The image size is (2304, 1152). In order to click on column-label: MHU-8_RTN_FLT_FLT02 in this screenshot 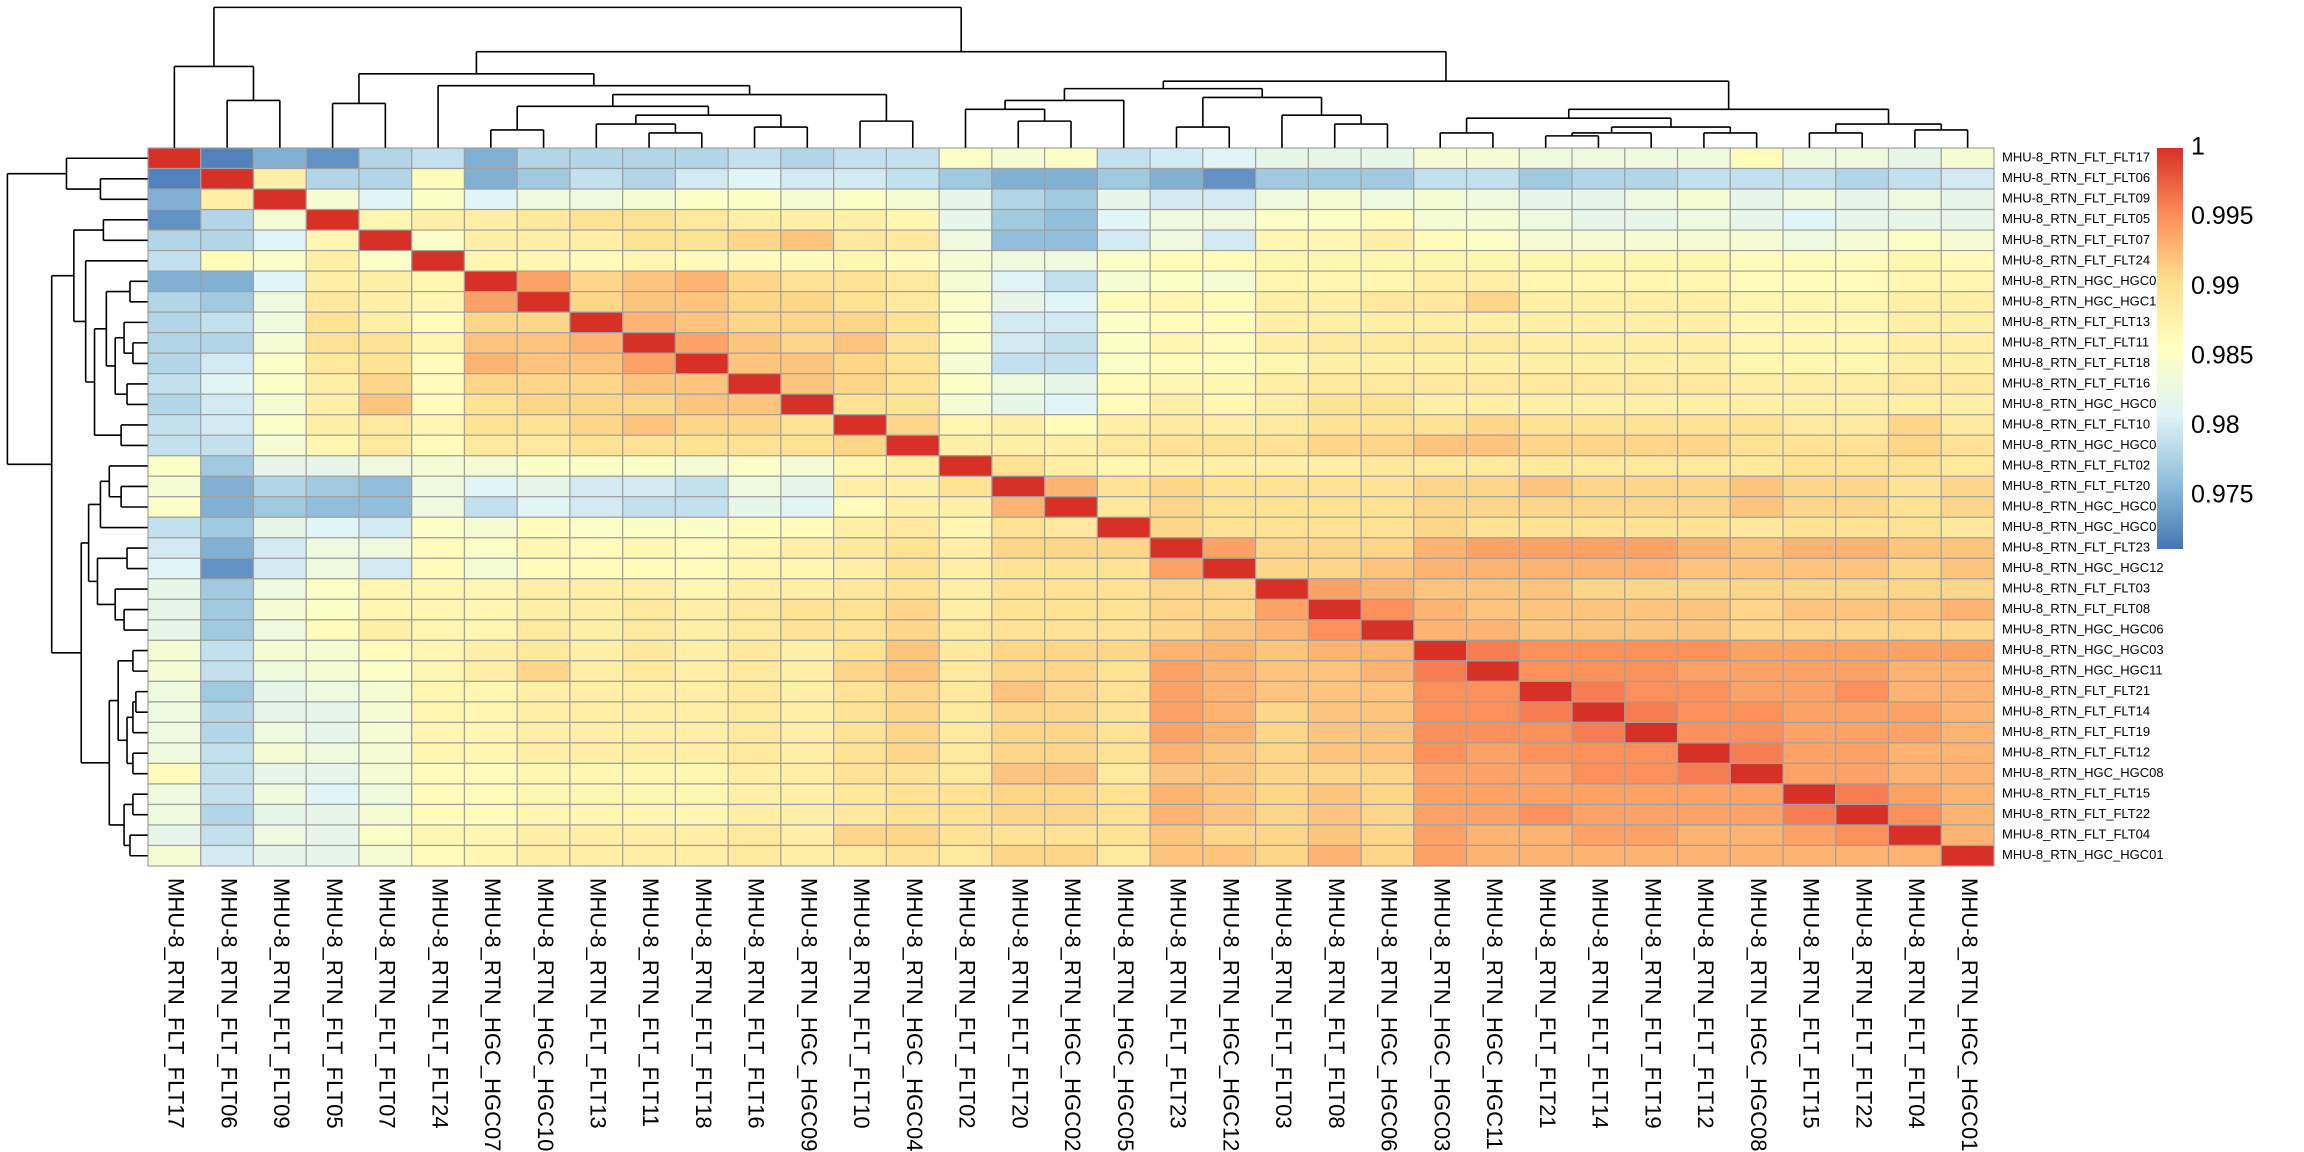, I will do `click(967, 1003)`.